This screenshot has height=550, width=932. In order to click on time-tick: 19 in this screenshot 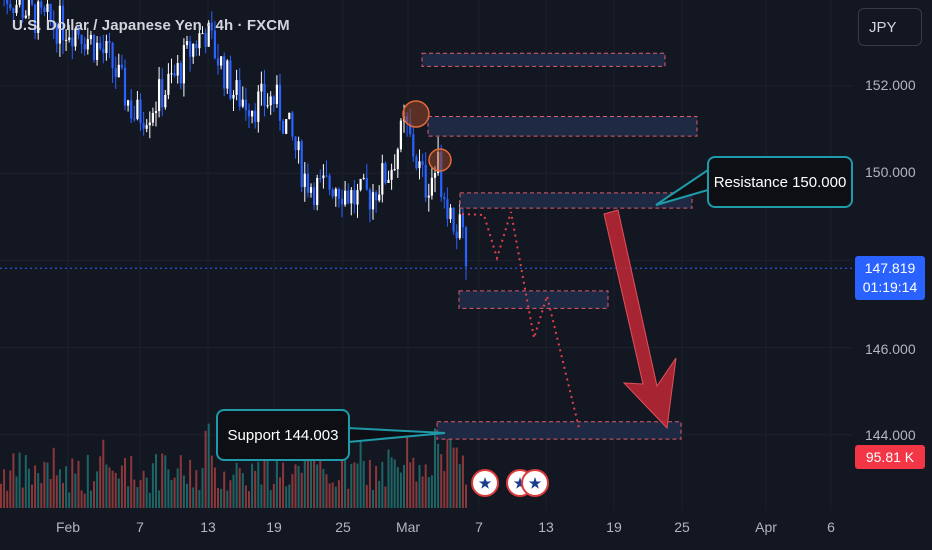, I will do `click(274, 527)`.